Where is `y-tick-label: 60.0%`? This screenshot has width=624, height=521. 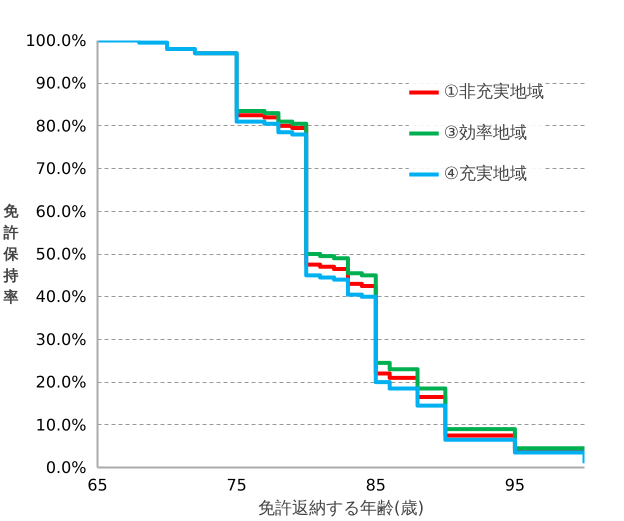
y-tick-label: 60.0% is located at coordinates (61, 211).